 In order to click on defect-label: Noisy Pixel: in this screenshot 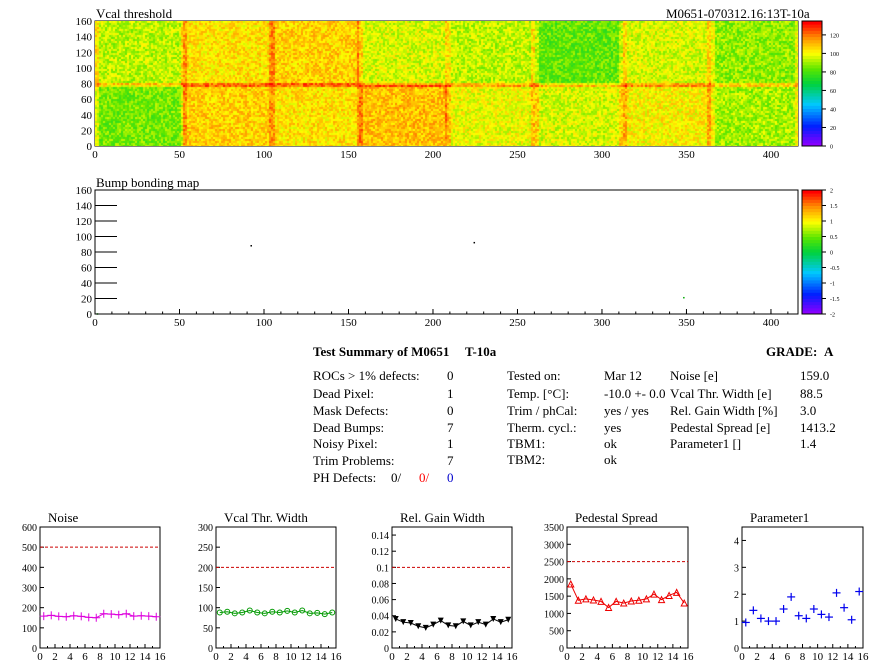, I will do `click(345, 443)`.